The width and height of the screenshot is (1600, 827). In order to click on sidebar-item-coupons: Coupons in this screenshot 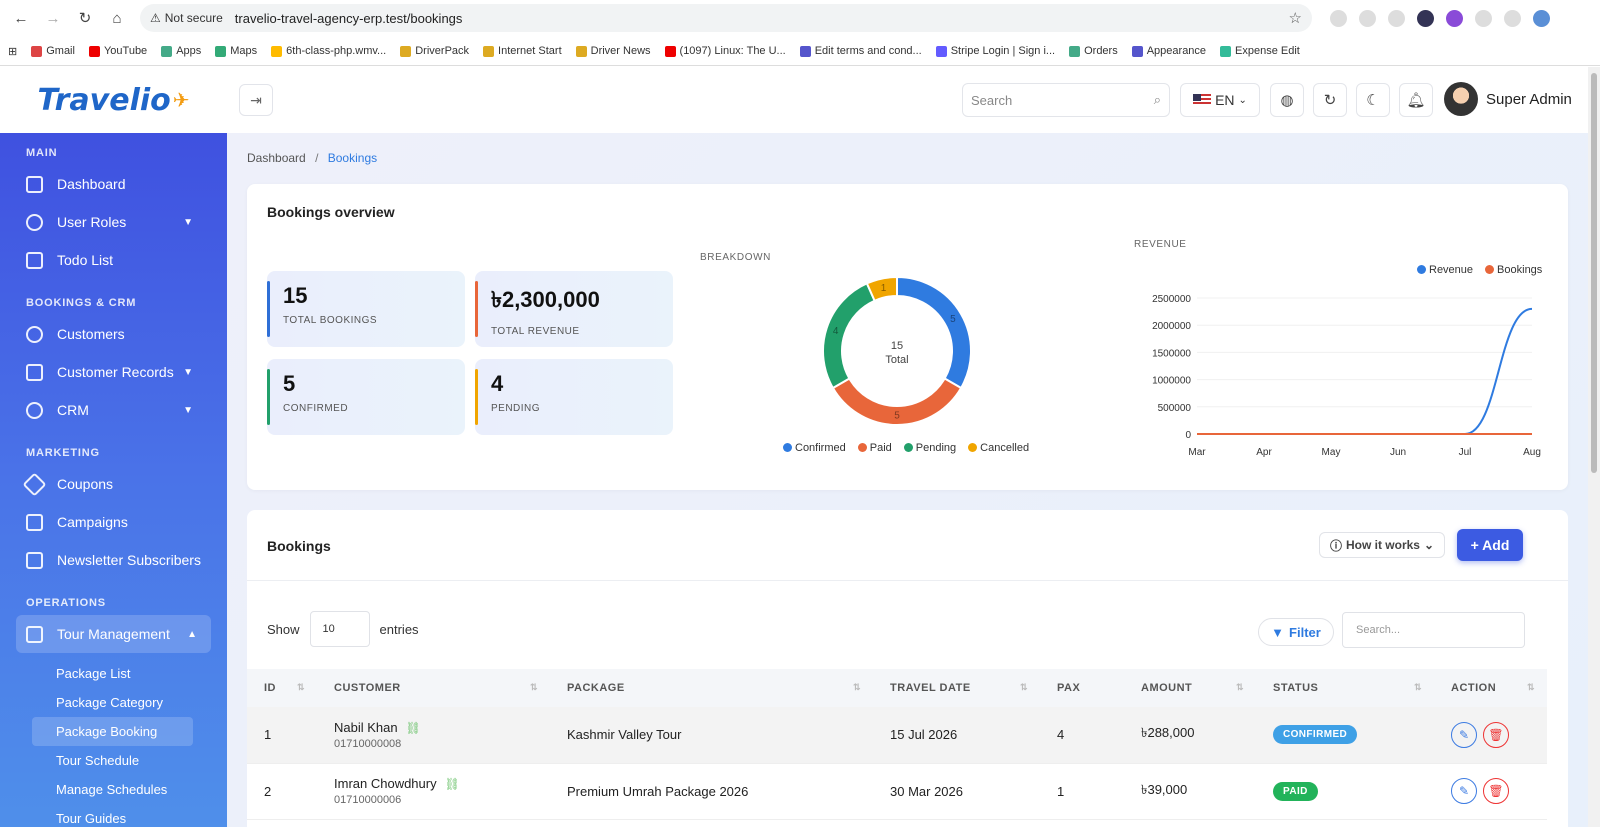, I will do `click(113, 484)`.